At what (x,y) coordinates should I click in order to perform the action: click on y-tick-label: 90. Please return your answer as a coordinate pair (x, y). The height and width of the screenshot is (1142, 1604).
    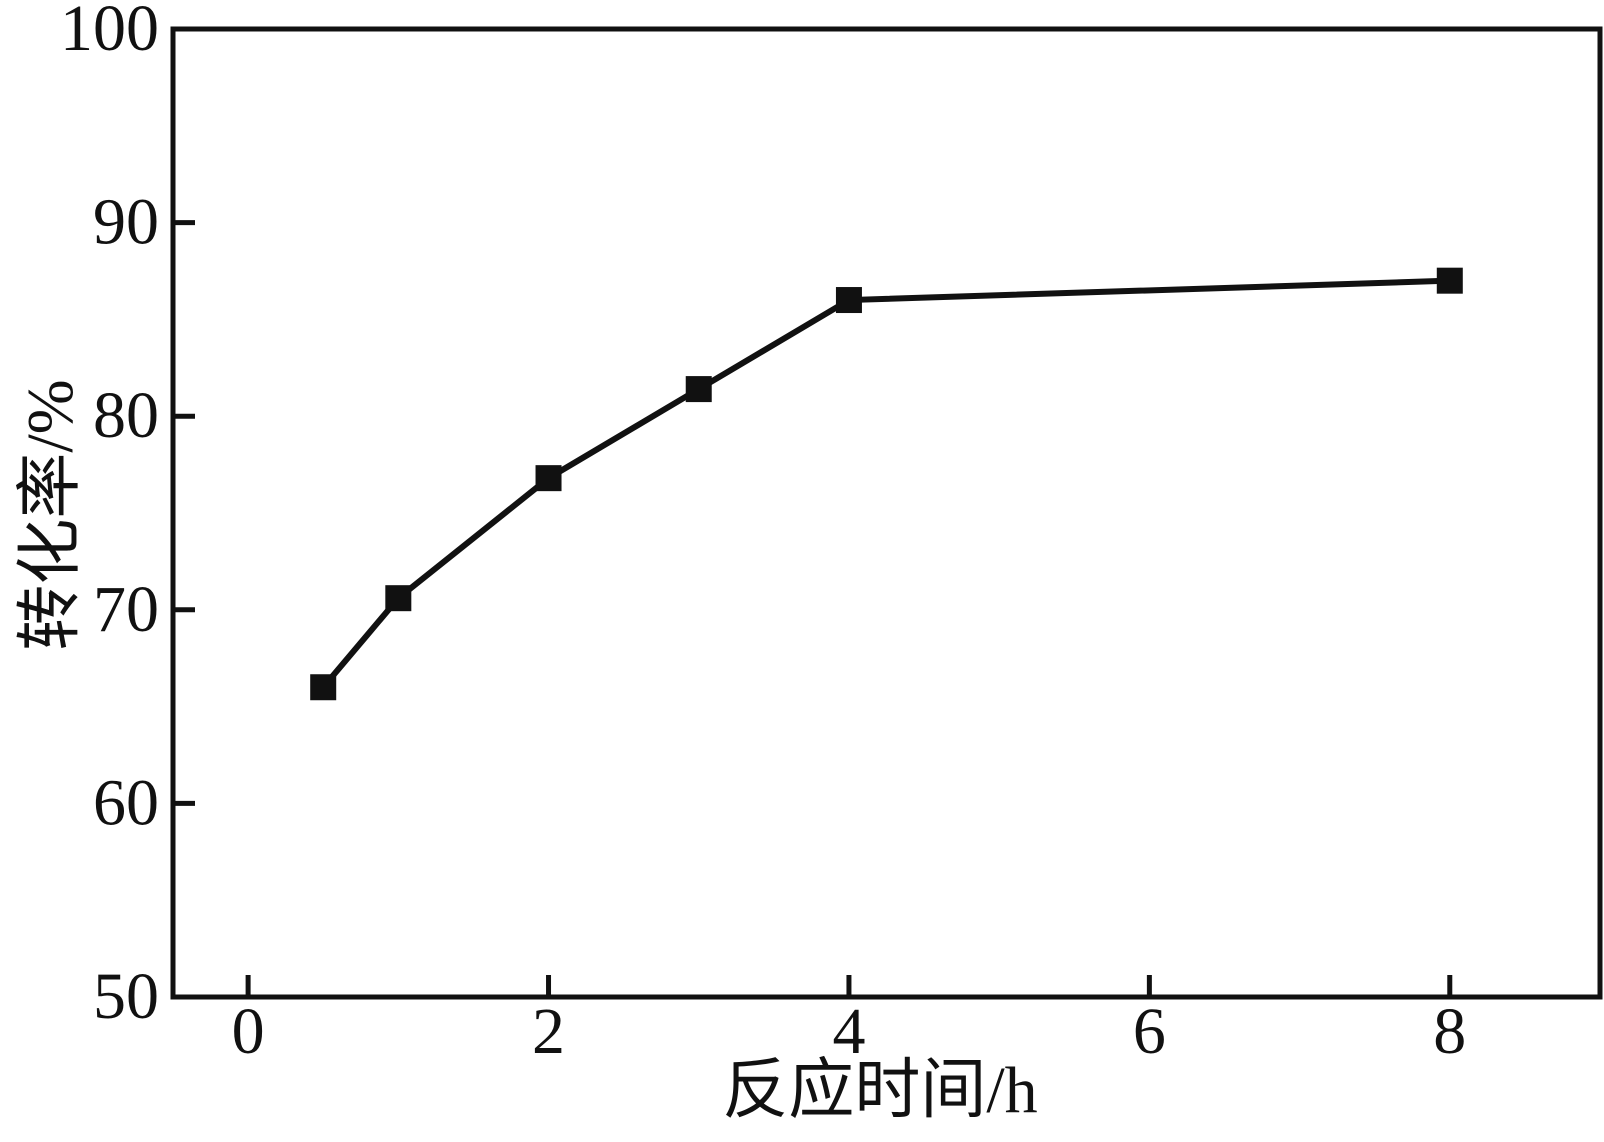
    Looking at the image, I should click on (126, 222).